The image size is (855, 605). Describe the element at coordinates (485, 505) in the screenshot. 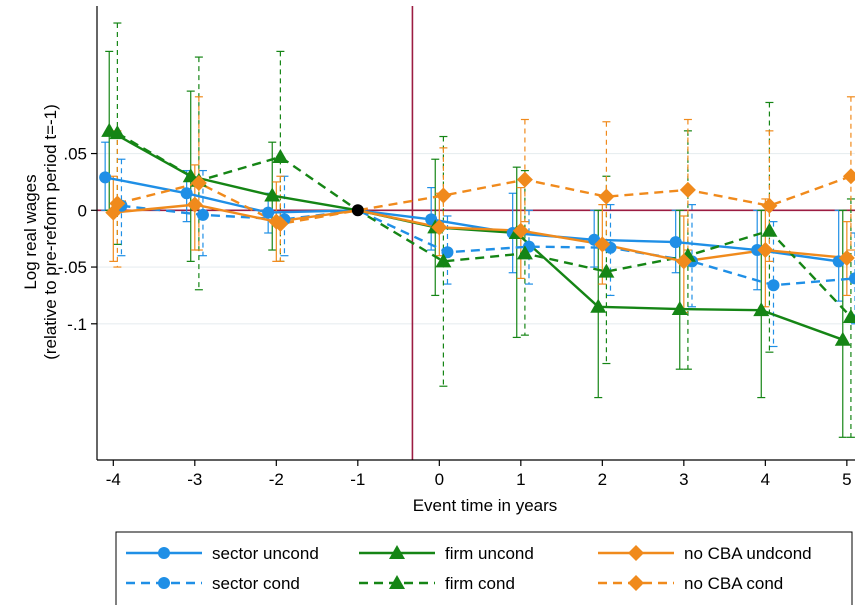

I see `x-axis-label: Event time in years` at that location.